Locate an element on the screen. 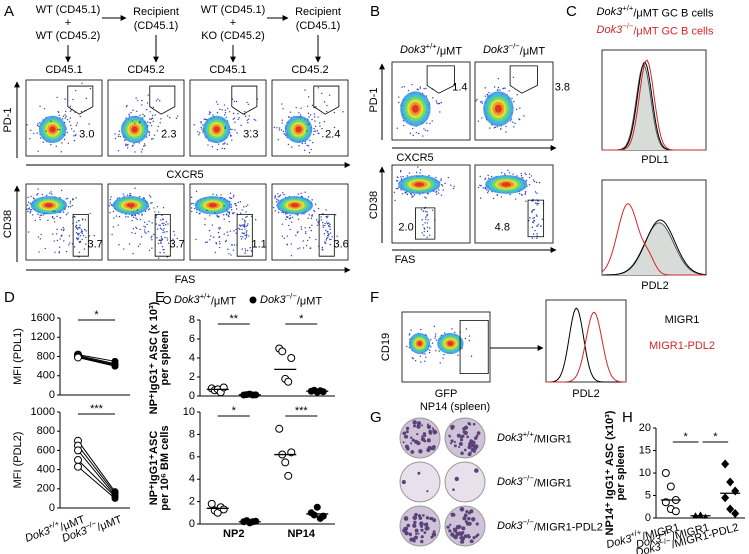 This screenshot has width=749, height=554. significance-label: * is located at coordinates (715, 437).